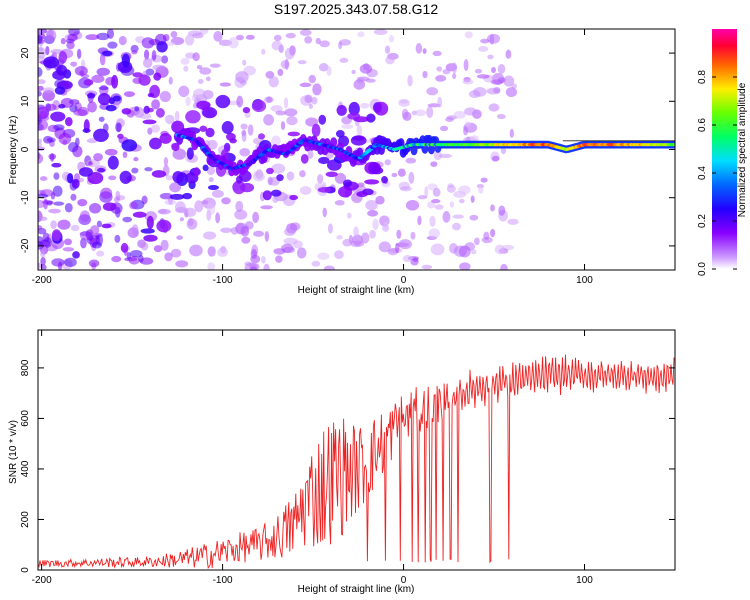 This screenshot has width=750, height=600. Describe the element at coordinates (25, 468) in the screenshot. I see `snr-ytick-label: 400` at that location.